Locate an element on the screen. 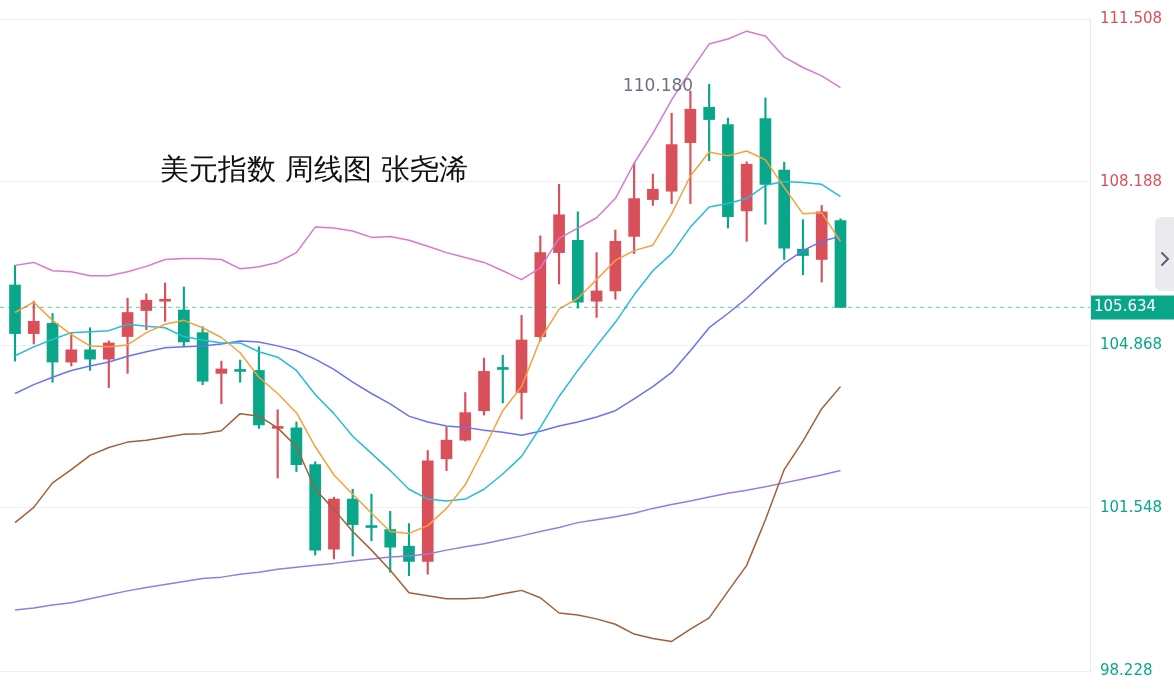 Image resolution: width=1174 pixels, height=690 pixels. candlestick is located at coordinates (371, 517).